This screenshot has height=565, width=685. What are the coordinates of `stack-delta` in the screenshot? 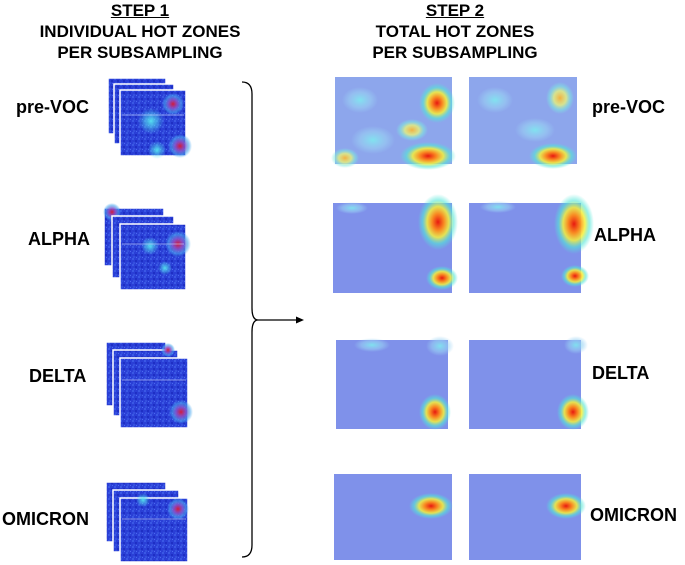 It's located at (149, 385).